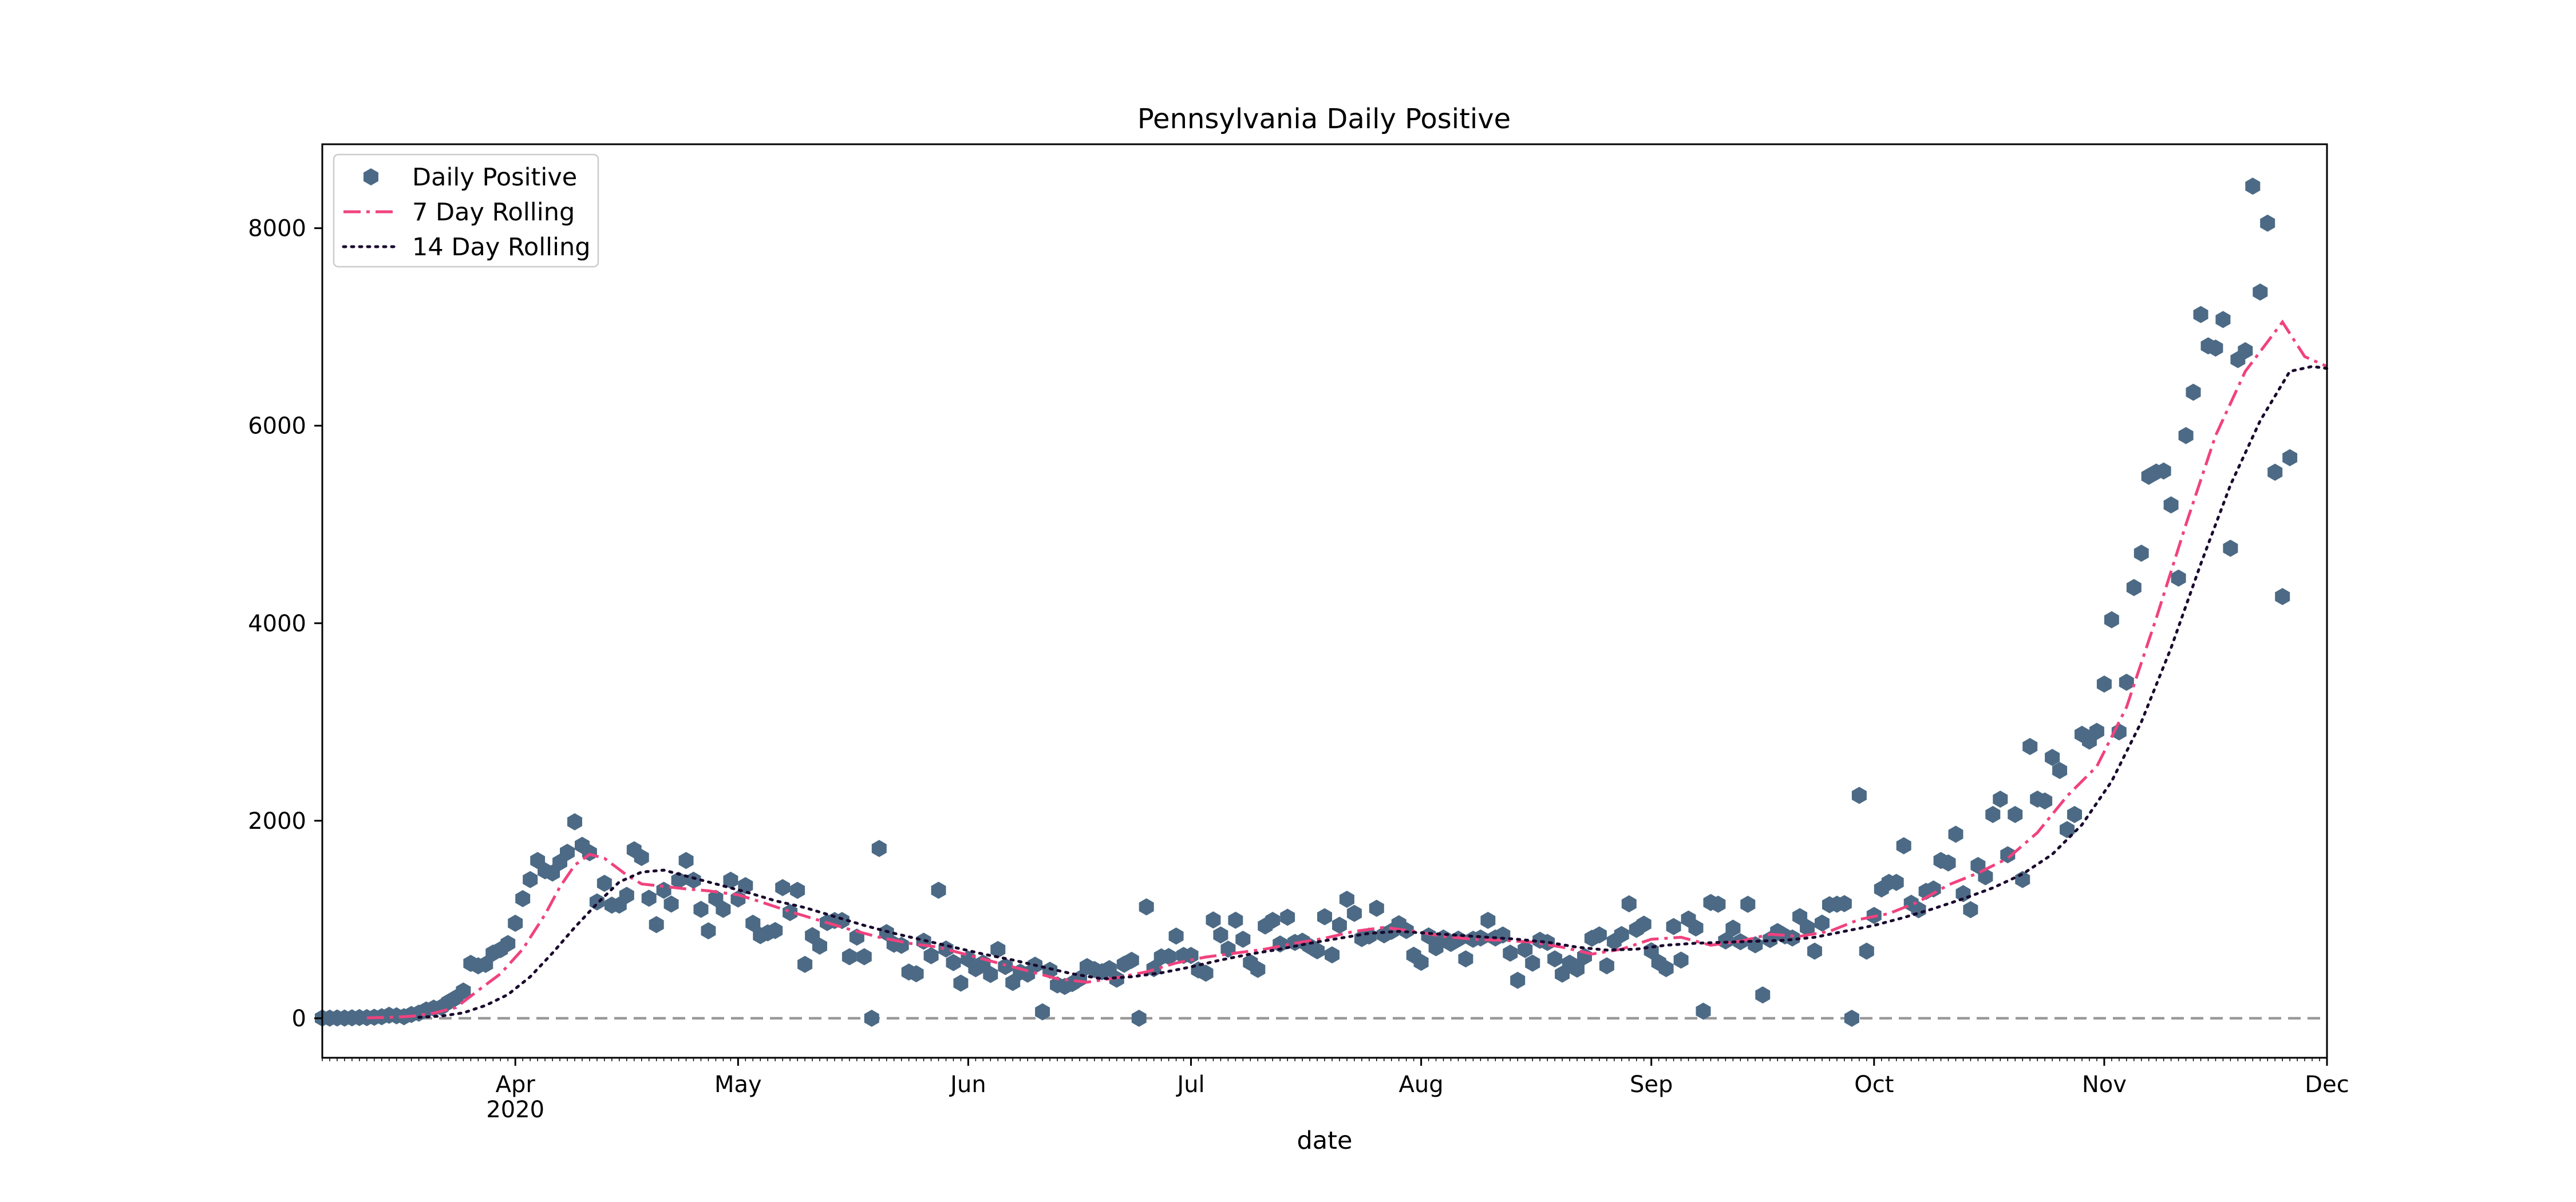  I want to click on y-tick-label: 2000, so click(277, 822).